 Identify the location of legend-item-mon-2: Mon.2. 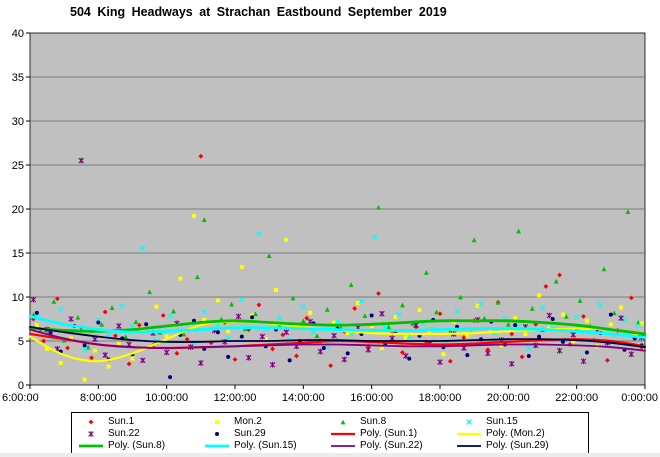
(267, 421).